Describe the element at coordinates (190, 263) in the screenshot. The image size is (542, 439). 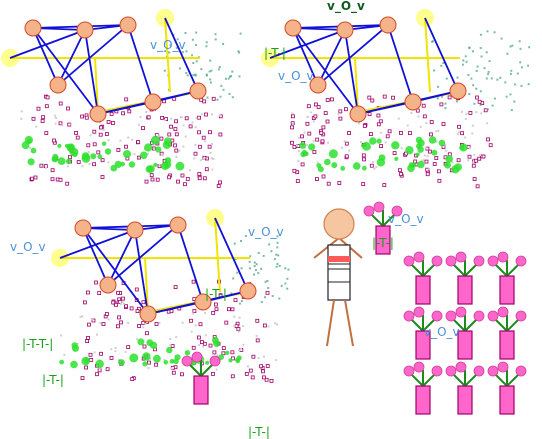
I see `graph-edge` at that location.